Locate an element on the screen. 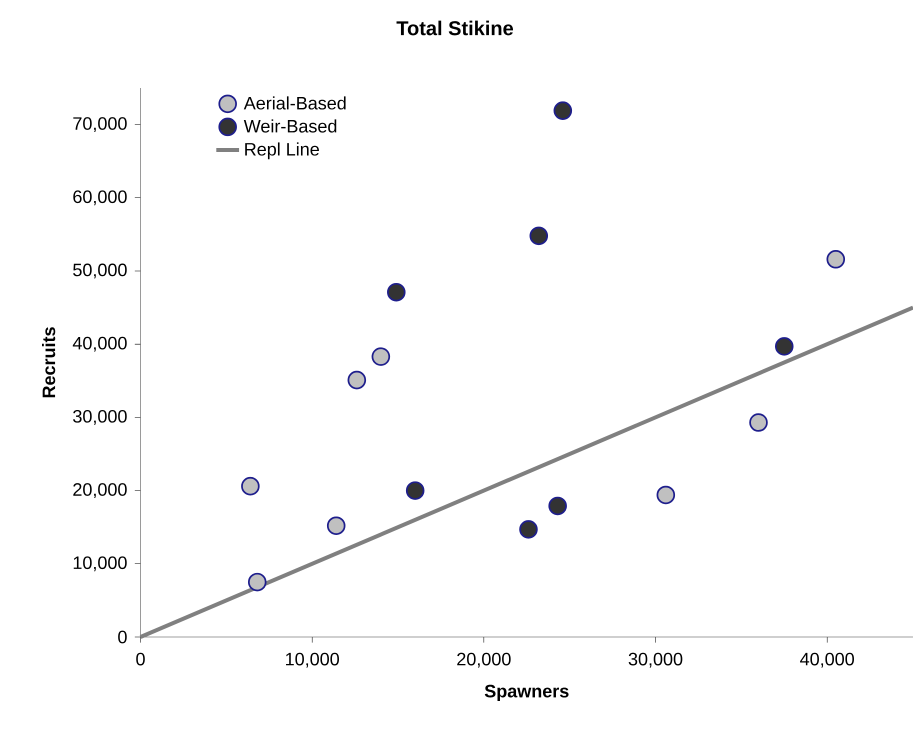  x-tick-label: 20,000 is located at coordinates (484, 660).